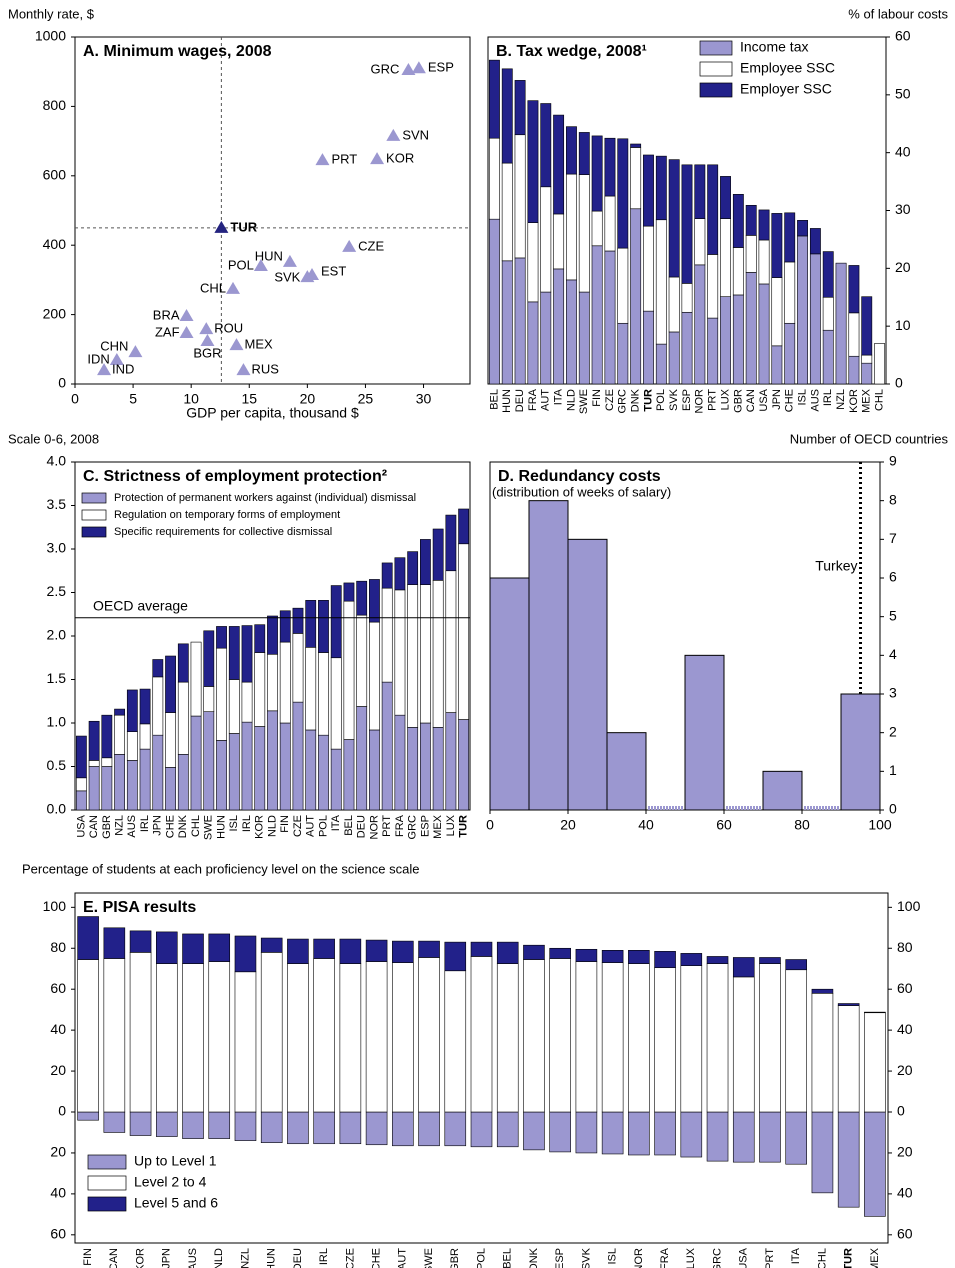 This screenshot has width=955, height=1268. Describe the element at coordinates (903, 94) in the screenshot. I see `y-tick-label: 50` at that location.